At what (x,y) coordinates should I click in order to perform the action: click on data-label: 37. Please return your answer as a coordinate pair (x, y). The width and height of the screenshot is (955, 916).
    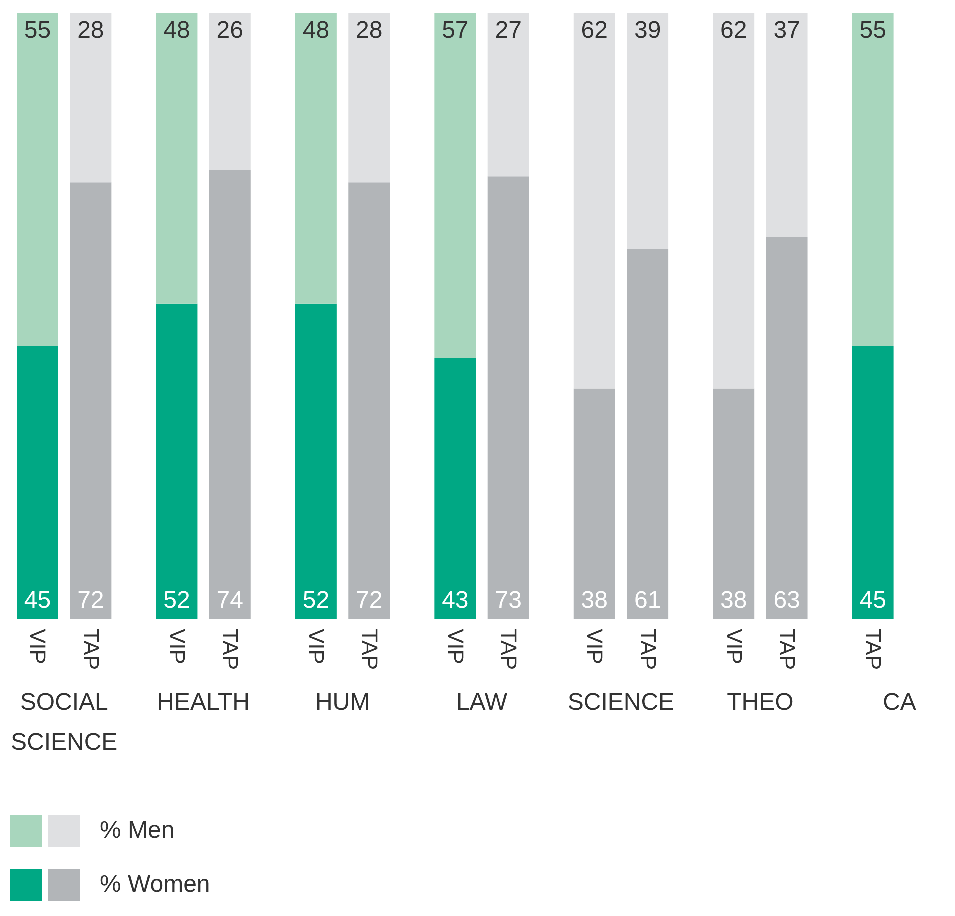
    Looking at the image, I should click on (787, 30).